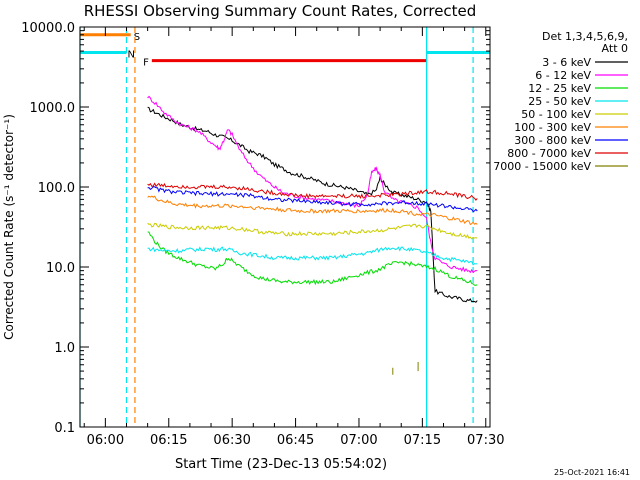 This screenshot has height=480, width=640. Describe the element at coordinates (105, 440) in the screenshot. I see `x-tick-label-0: 06:00` at that location.